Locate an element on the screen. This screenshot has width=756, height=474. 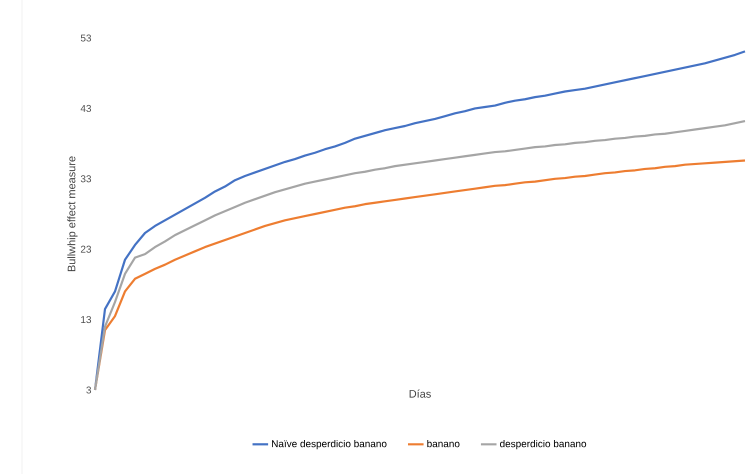
y-tick-label: 23 is located at coordinates (86, 249).